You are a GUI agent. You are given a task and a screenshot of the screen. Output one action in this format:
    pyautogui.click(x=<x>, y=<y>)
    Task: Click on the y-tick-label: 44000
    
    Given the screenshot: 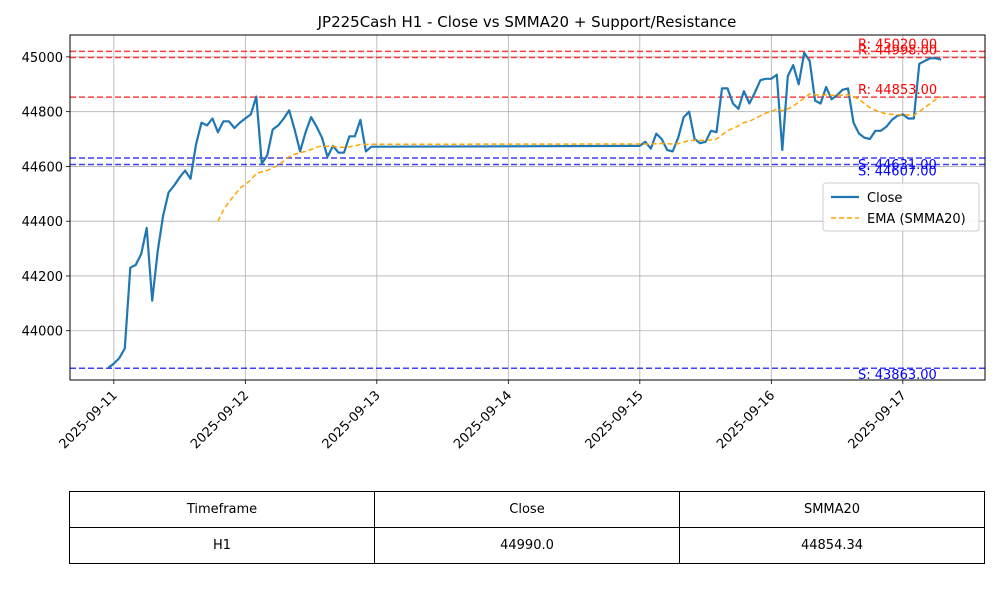 What is the action you would take?
    pyautogui.click(x=42, y=332)
    